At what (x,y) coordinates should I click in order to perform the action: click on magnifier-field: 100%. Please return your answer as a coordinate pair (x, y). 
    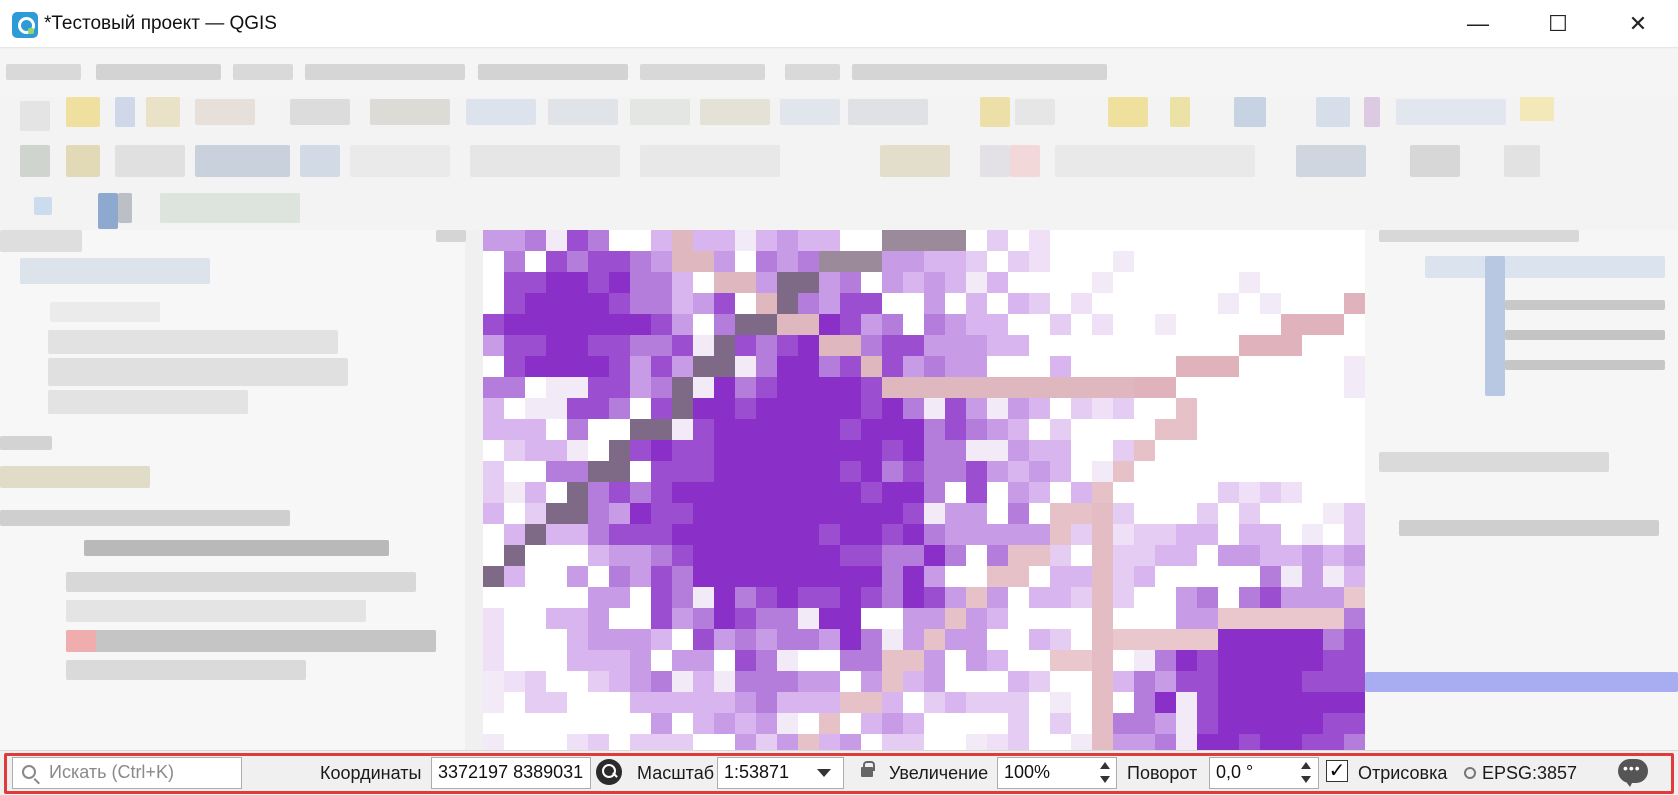
    Looking at the image, I should click on (1057, 773).